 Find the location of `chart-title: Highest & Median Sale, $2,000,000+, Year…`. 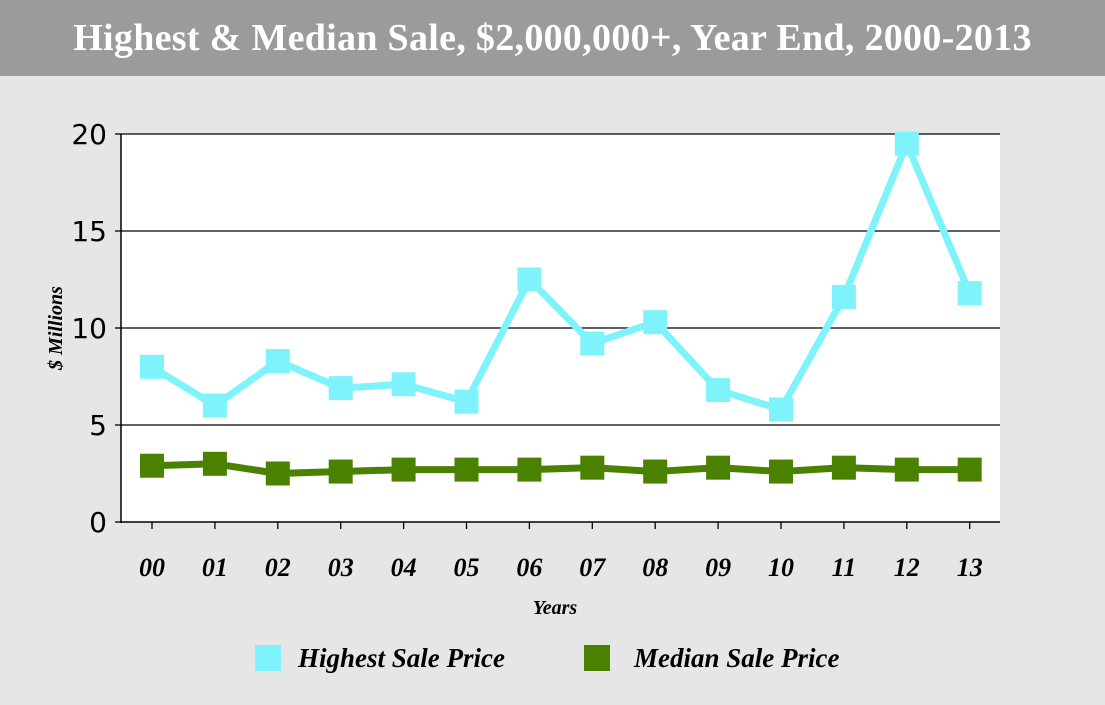

chart-title: Highest & Median Sale, $2,000,000+, Year… is located at coordinates (552, 38).